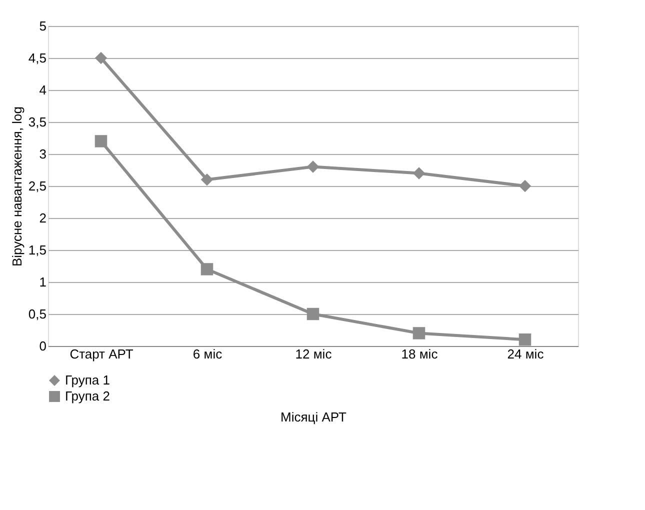  What do you see at coordinates (42, 218) in the screenshot?
I see `y-tick-label: 2` at bounding box center [42, 218].